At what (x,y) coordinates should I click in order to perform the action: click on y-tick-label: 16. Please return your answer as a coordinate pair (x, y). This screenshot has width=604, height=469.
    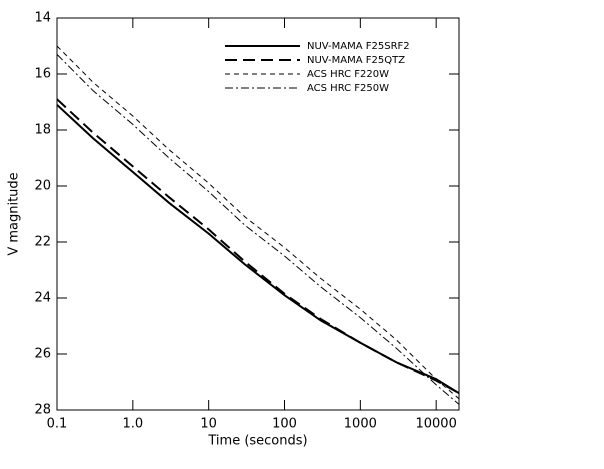
    Looking at the image, I should click on (42, 74).